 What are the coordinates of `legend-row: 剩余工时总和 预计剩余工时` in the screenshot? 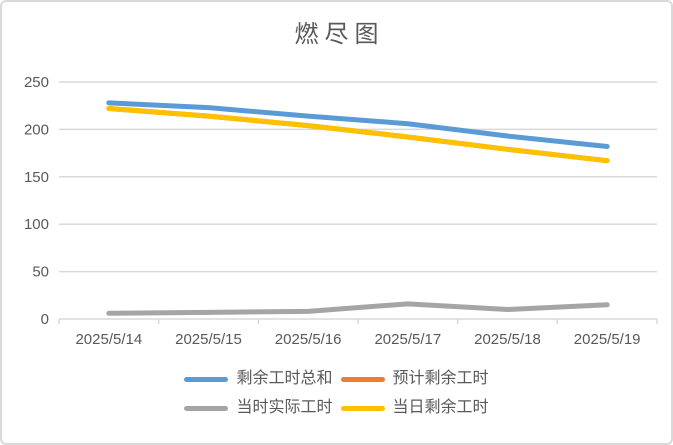 It's located at (336, 379).